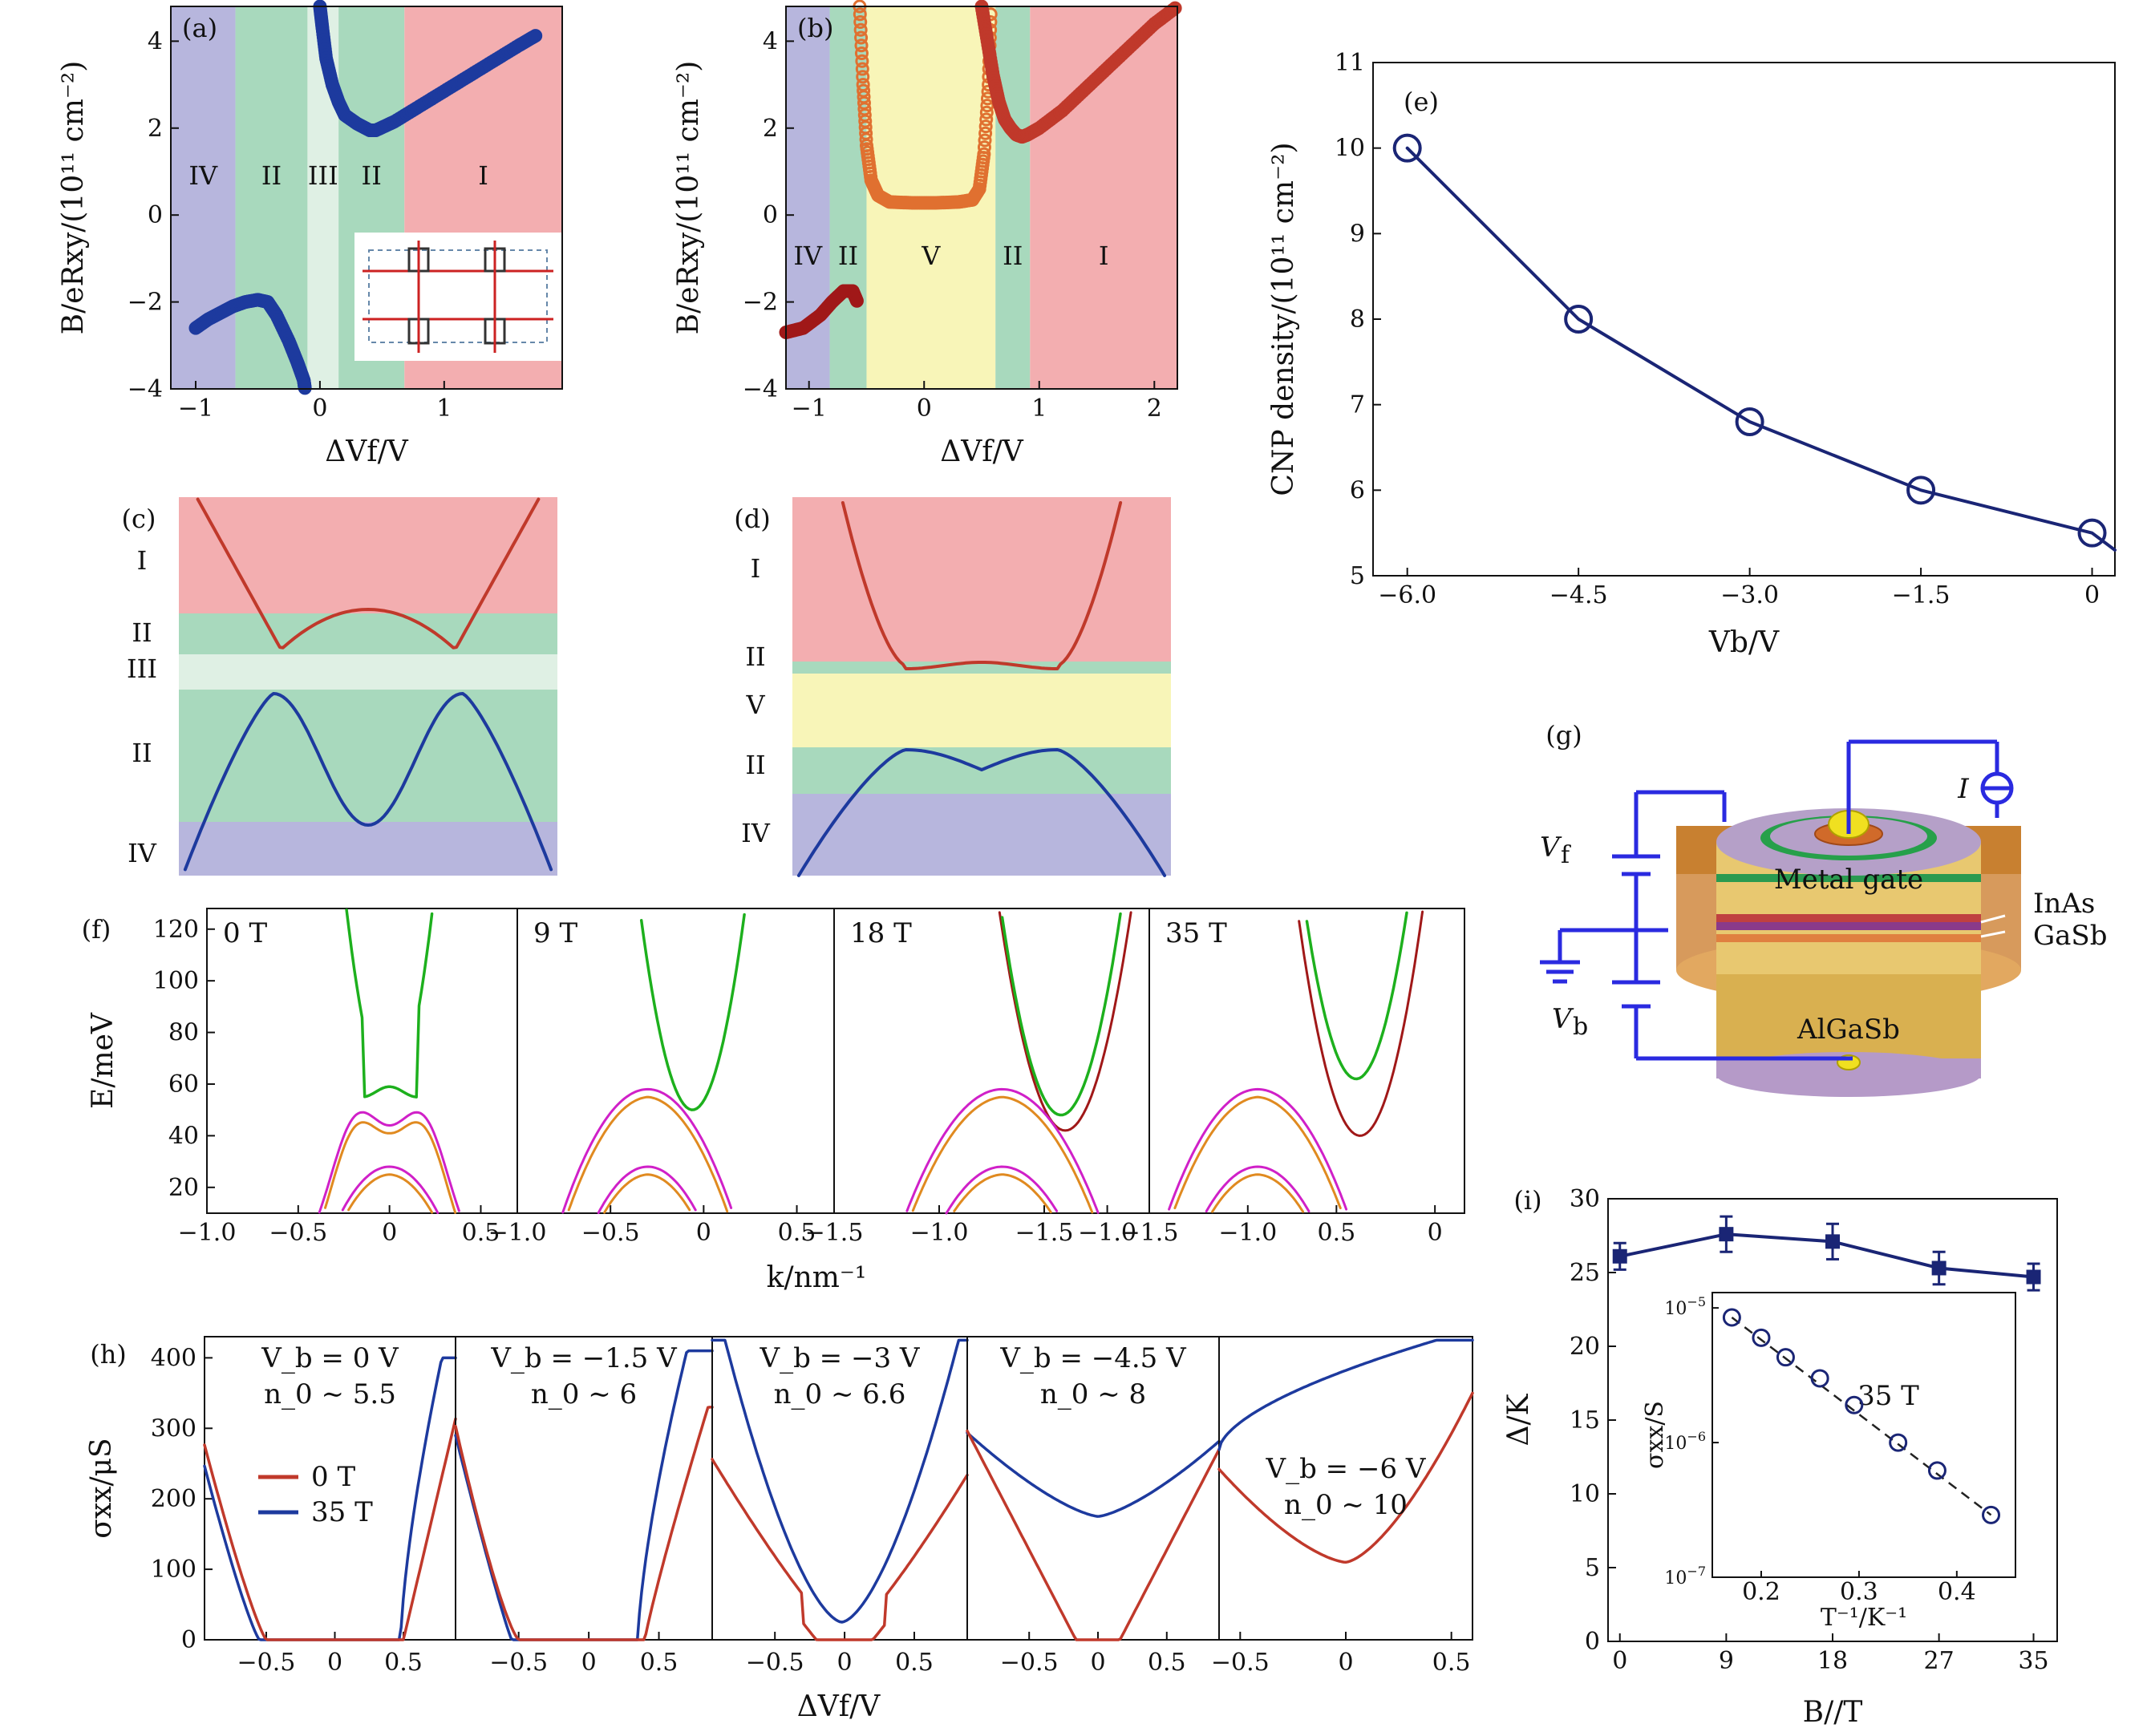 The width and height of the screenshot is (2147, 1736). I want to click on region-label-IV: IV, so click(808, 256).